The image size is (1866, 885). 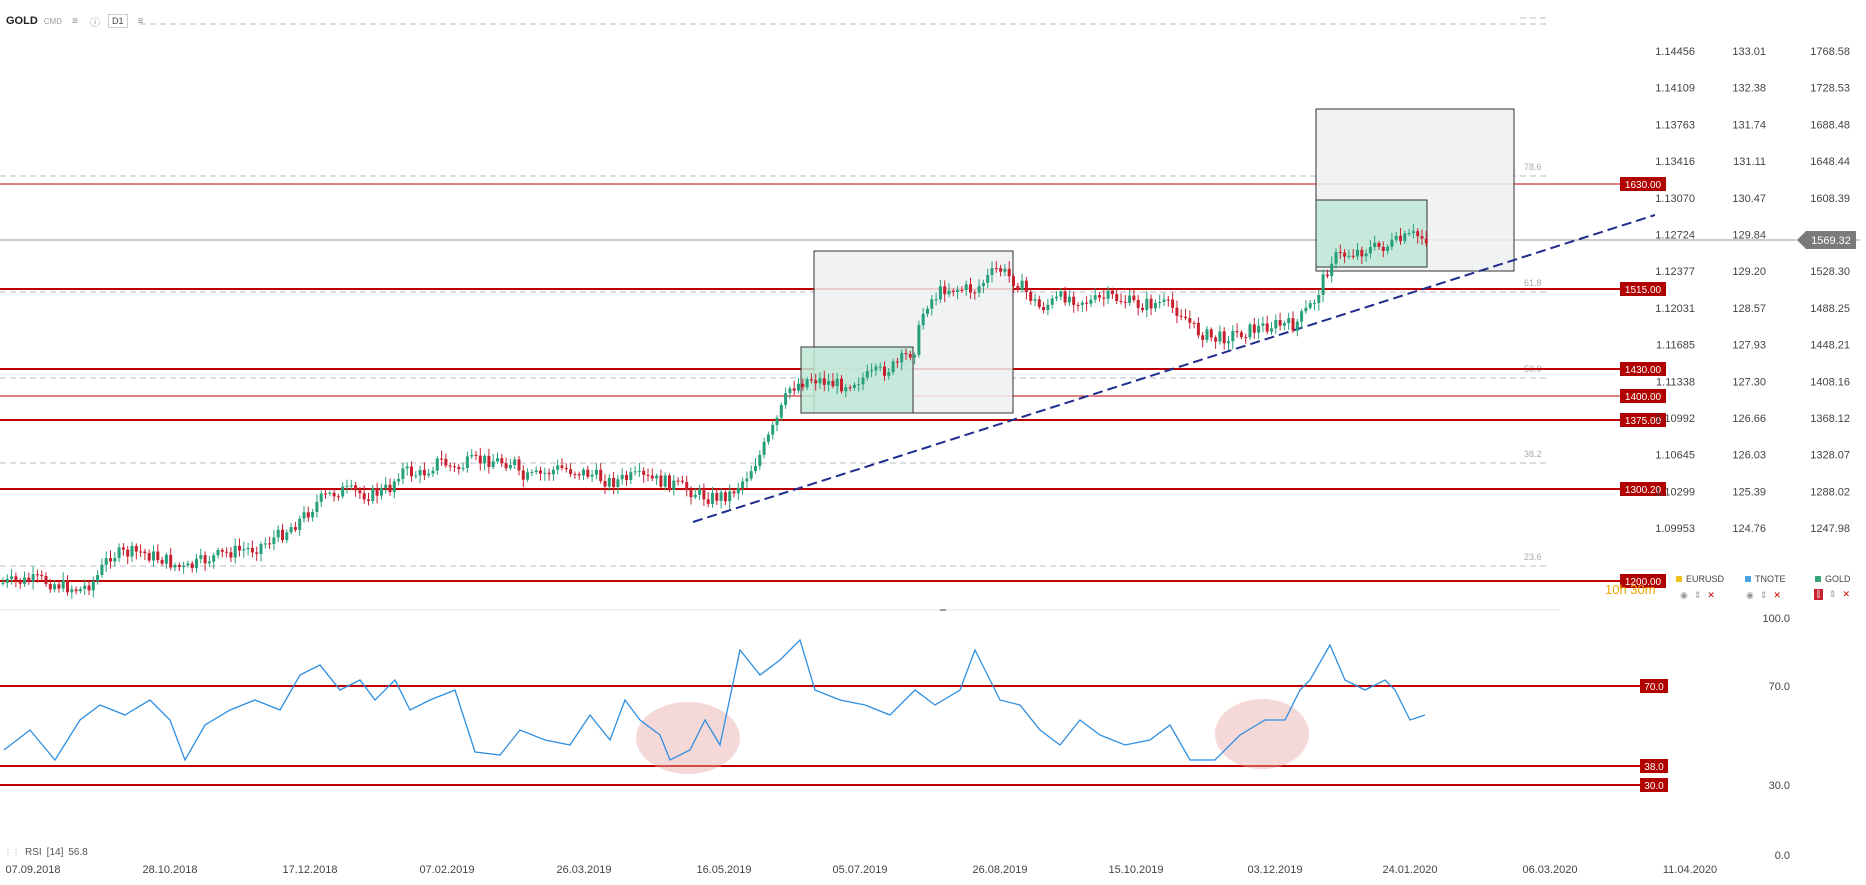 What do you see at coordinates (52, 21) in the screenshot?
I see `symbol-source-label: CMD` at bounding box center [52, 21].